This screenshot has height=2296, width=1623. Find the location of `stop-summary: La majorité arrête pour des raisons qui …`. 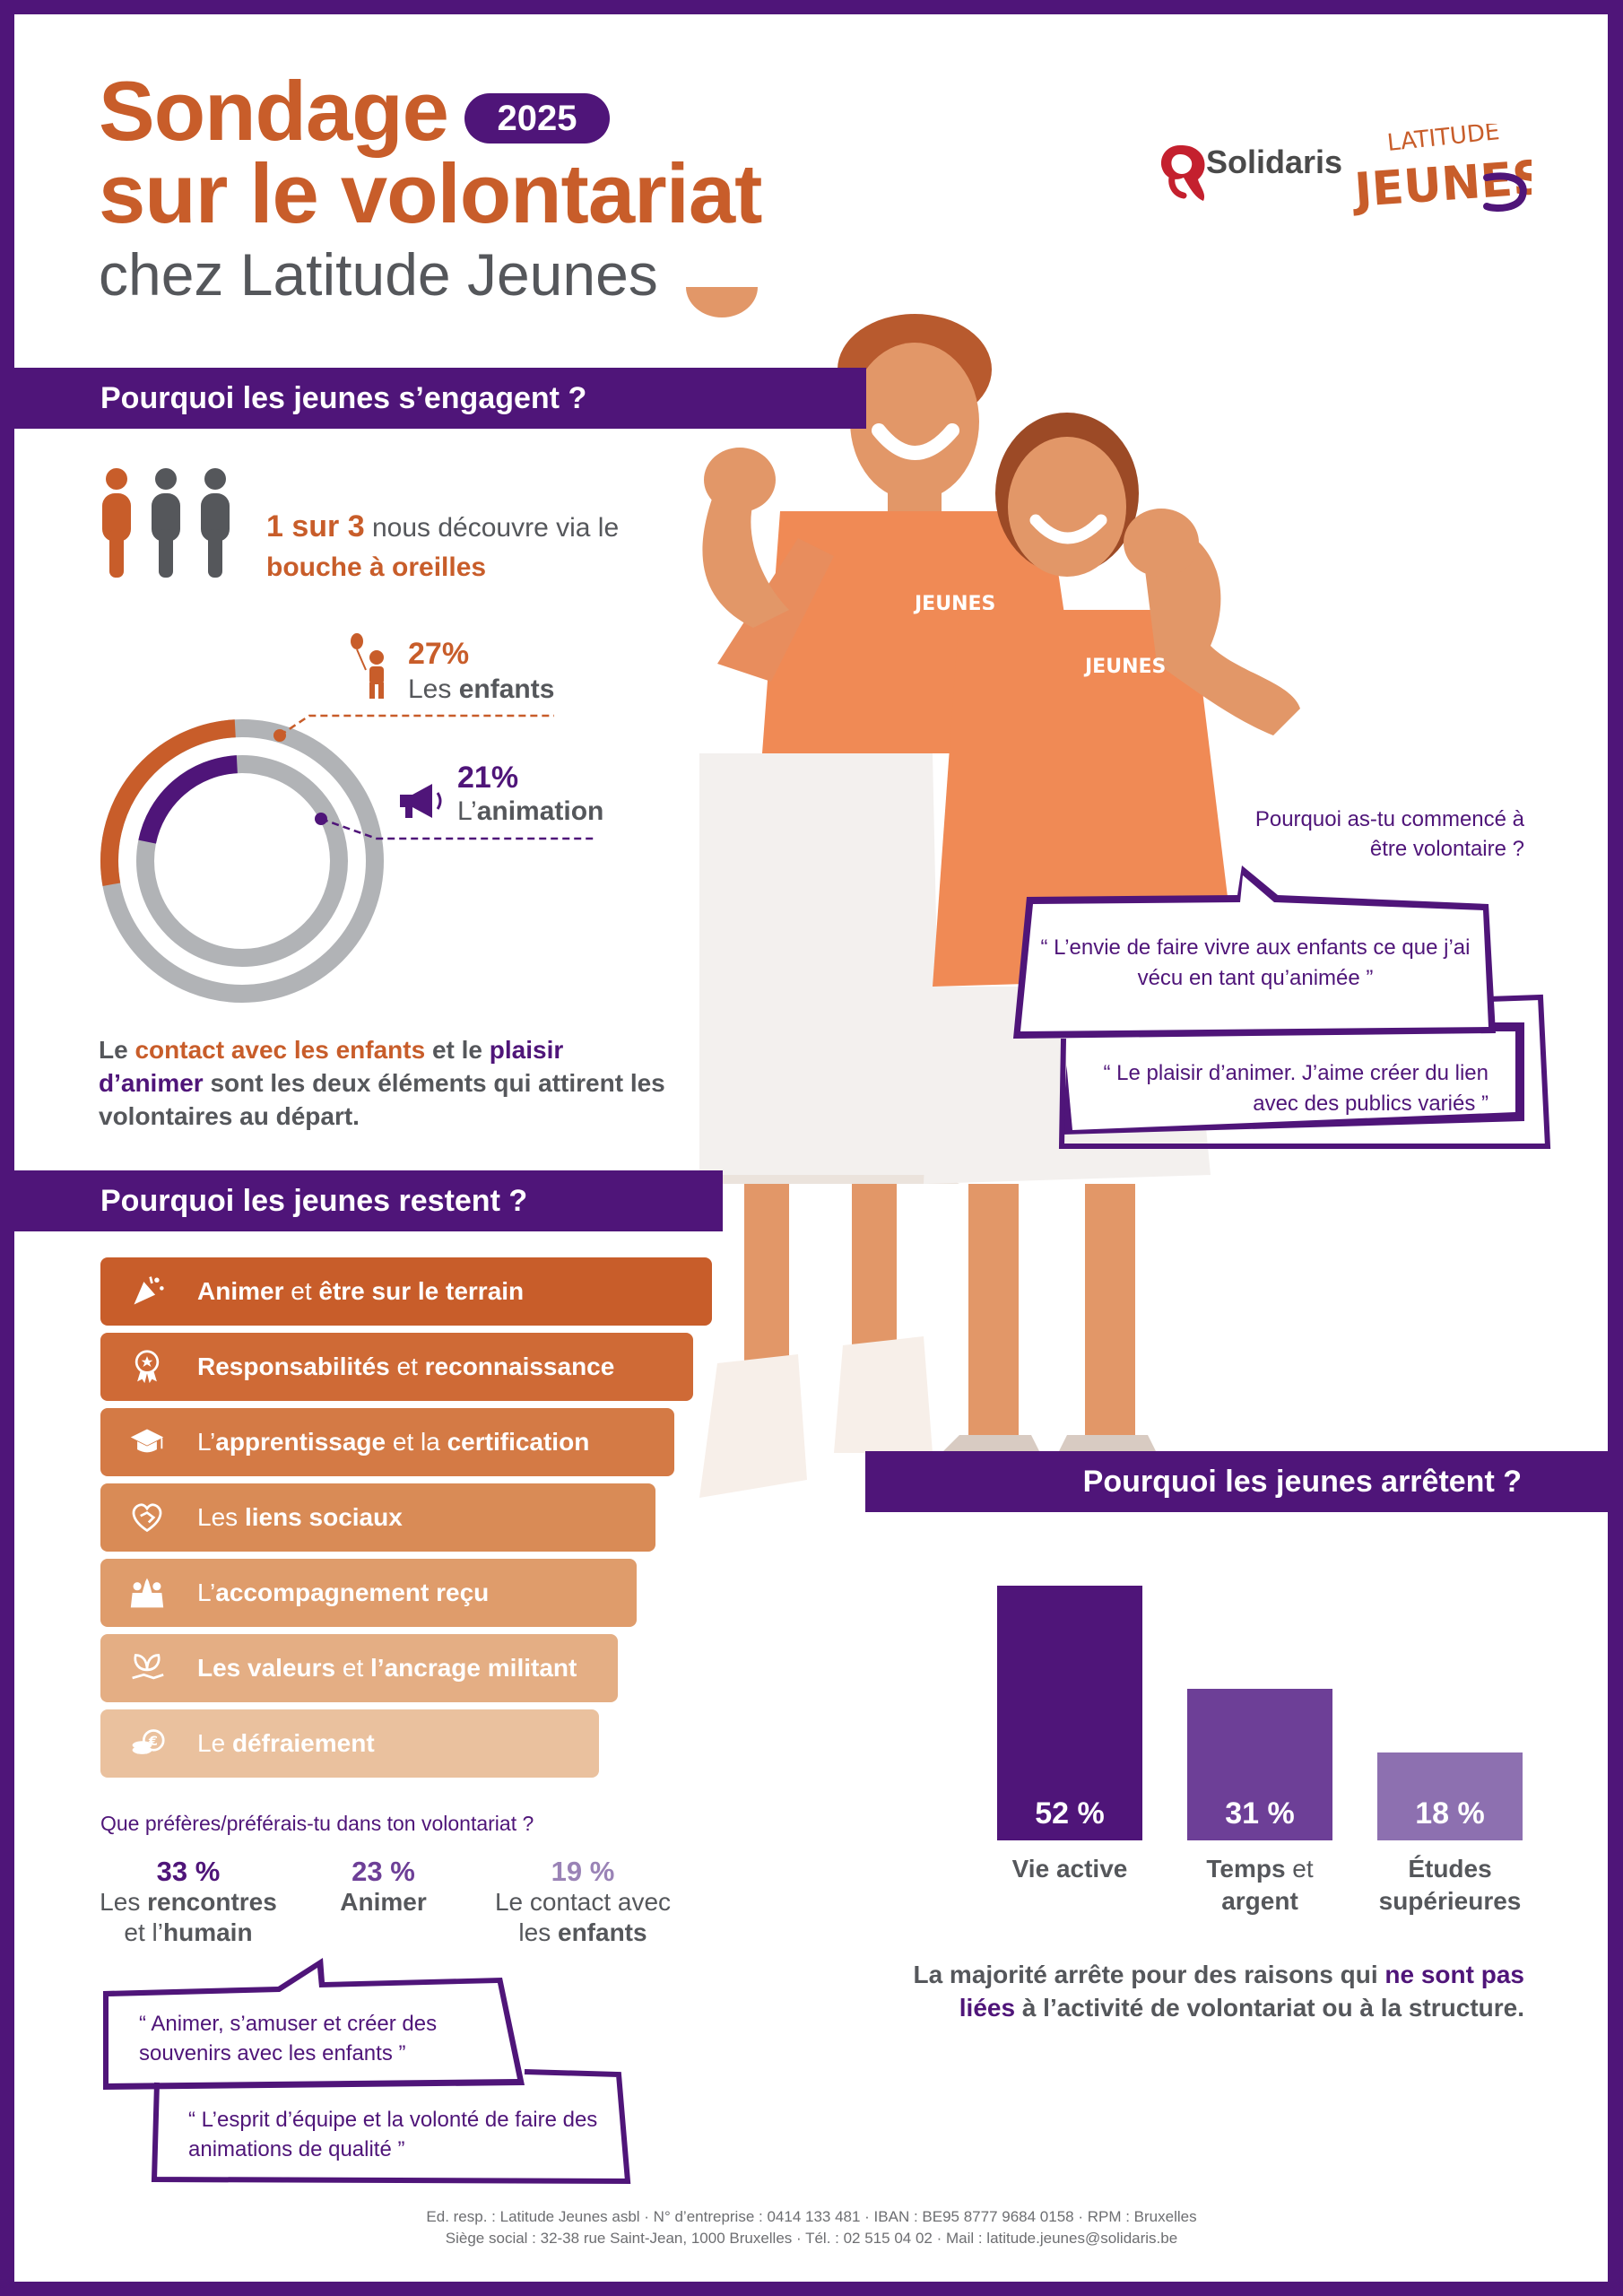

stop-summary: La majorité arrête pour des raisons qui … is located at coordinates (1218, 1991).